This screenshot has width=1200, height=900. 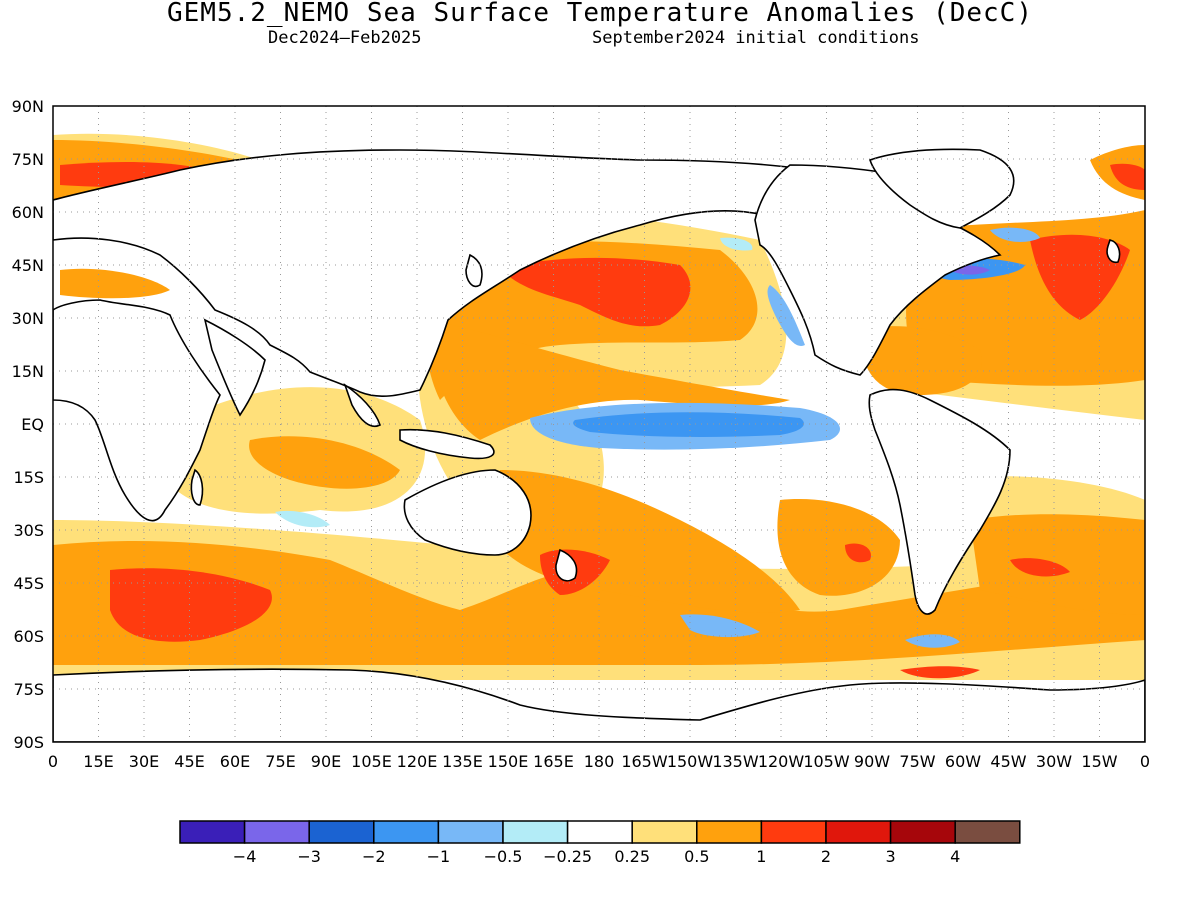 I want to click on latitude-axis: 90N 75N 60N 45N 30N 15N EQ 15S 30S 45S 60S 75S 90S, so click(x=28, y=424).